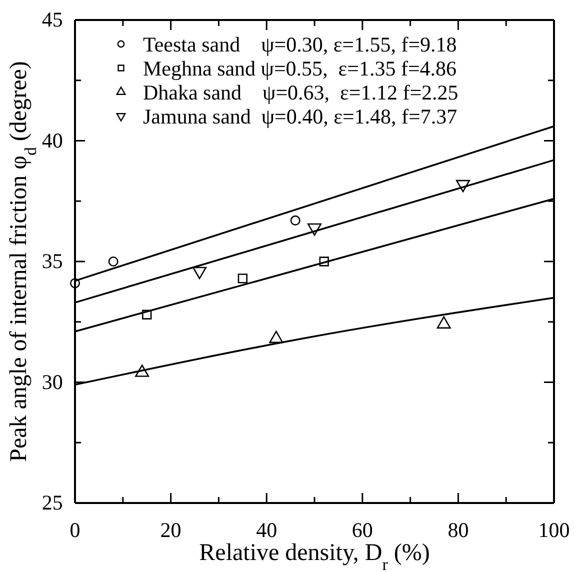  I want to click on x-tick-label: 100, so click(554, 530).